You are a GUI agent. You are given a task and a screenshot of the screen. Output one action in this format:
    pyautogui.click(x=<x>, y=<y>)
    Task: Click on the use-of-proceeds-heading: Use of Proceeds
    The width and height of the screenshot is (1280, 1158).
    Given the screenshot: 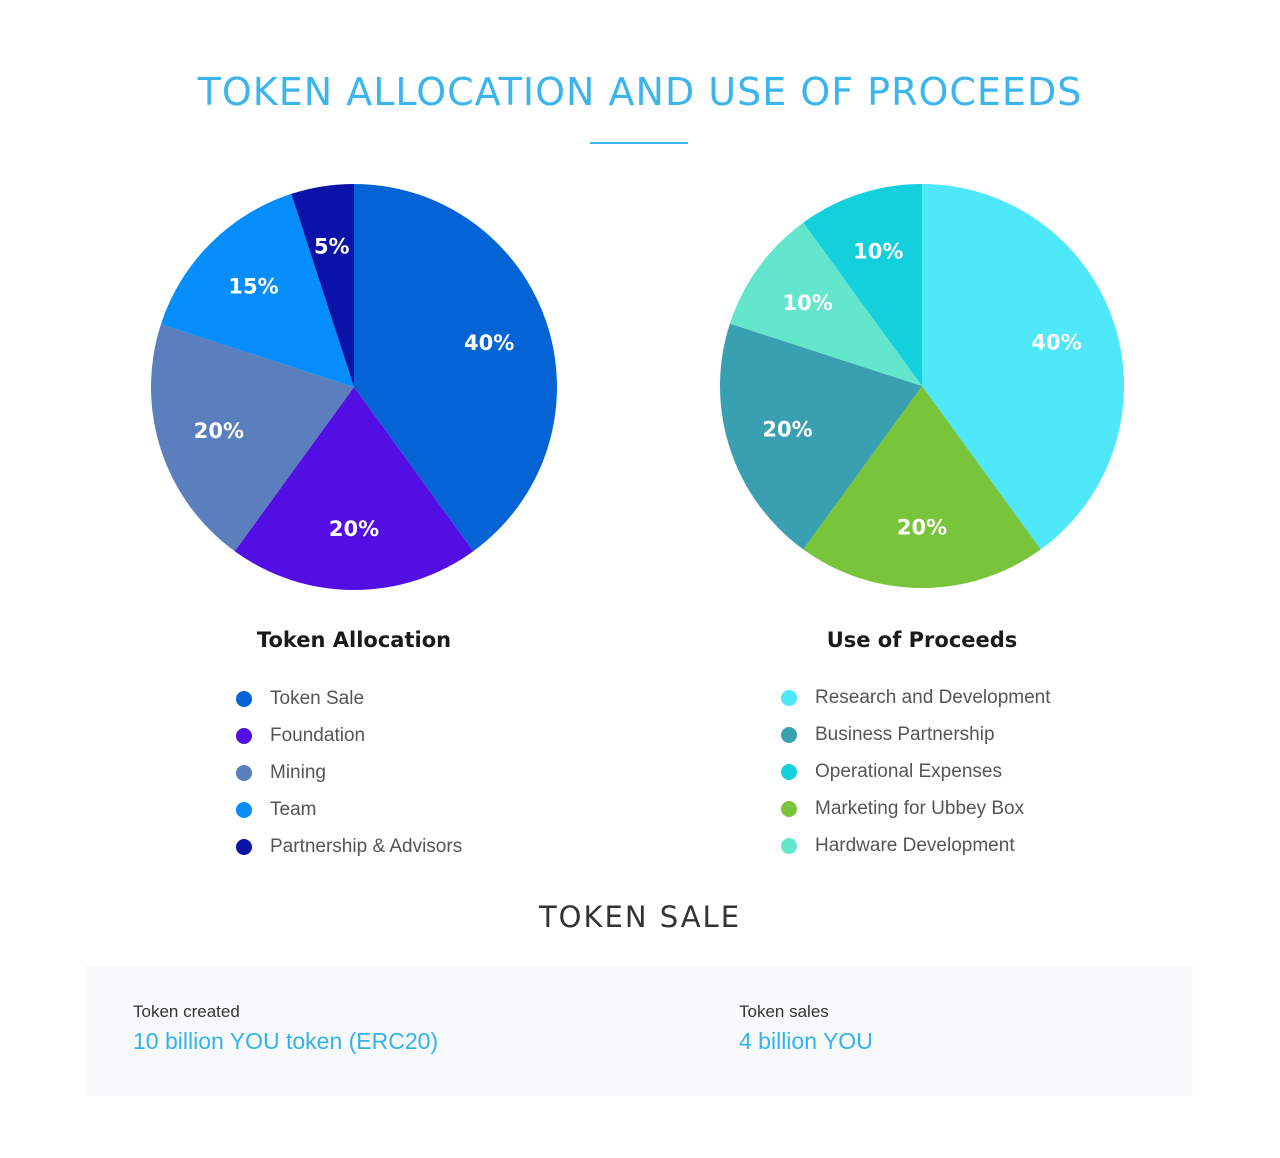 What is the action you would take?
    pyautogui.click(x=922, y=640)
    